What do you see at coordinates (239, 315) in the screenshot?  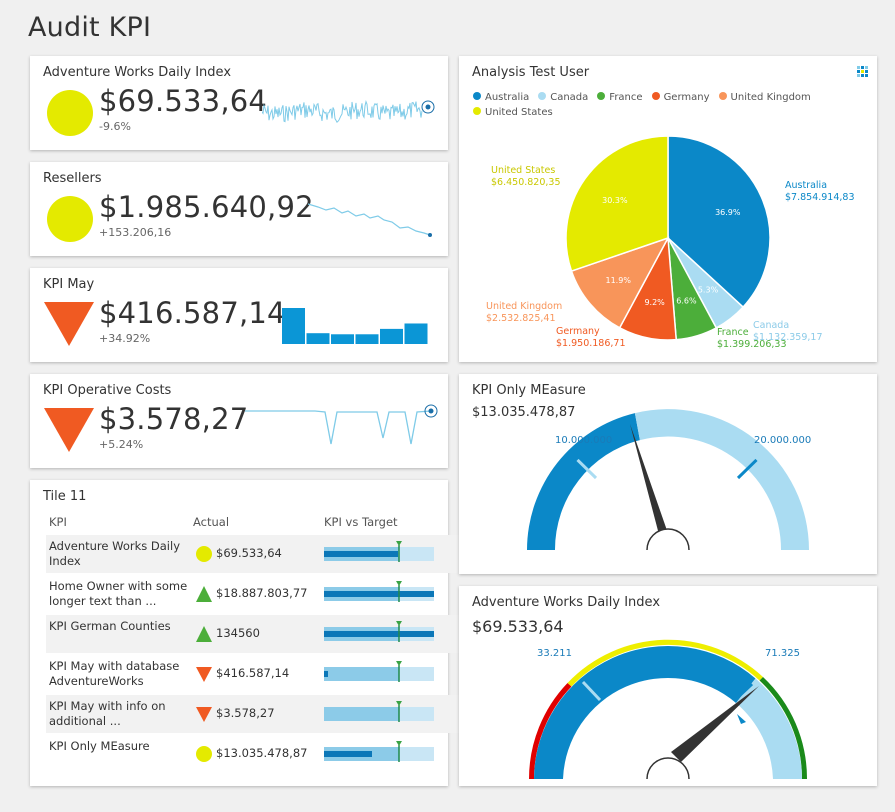 I see `tile-kpi-may: KPI May $416.587,14 +34.92%` at bounding box center [239, 315].